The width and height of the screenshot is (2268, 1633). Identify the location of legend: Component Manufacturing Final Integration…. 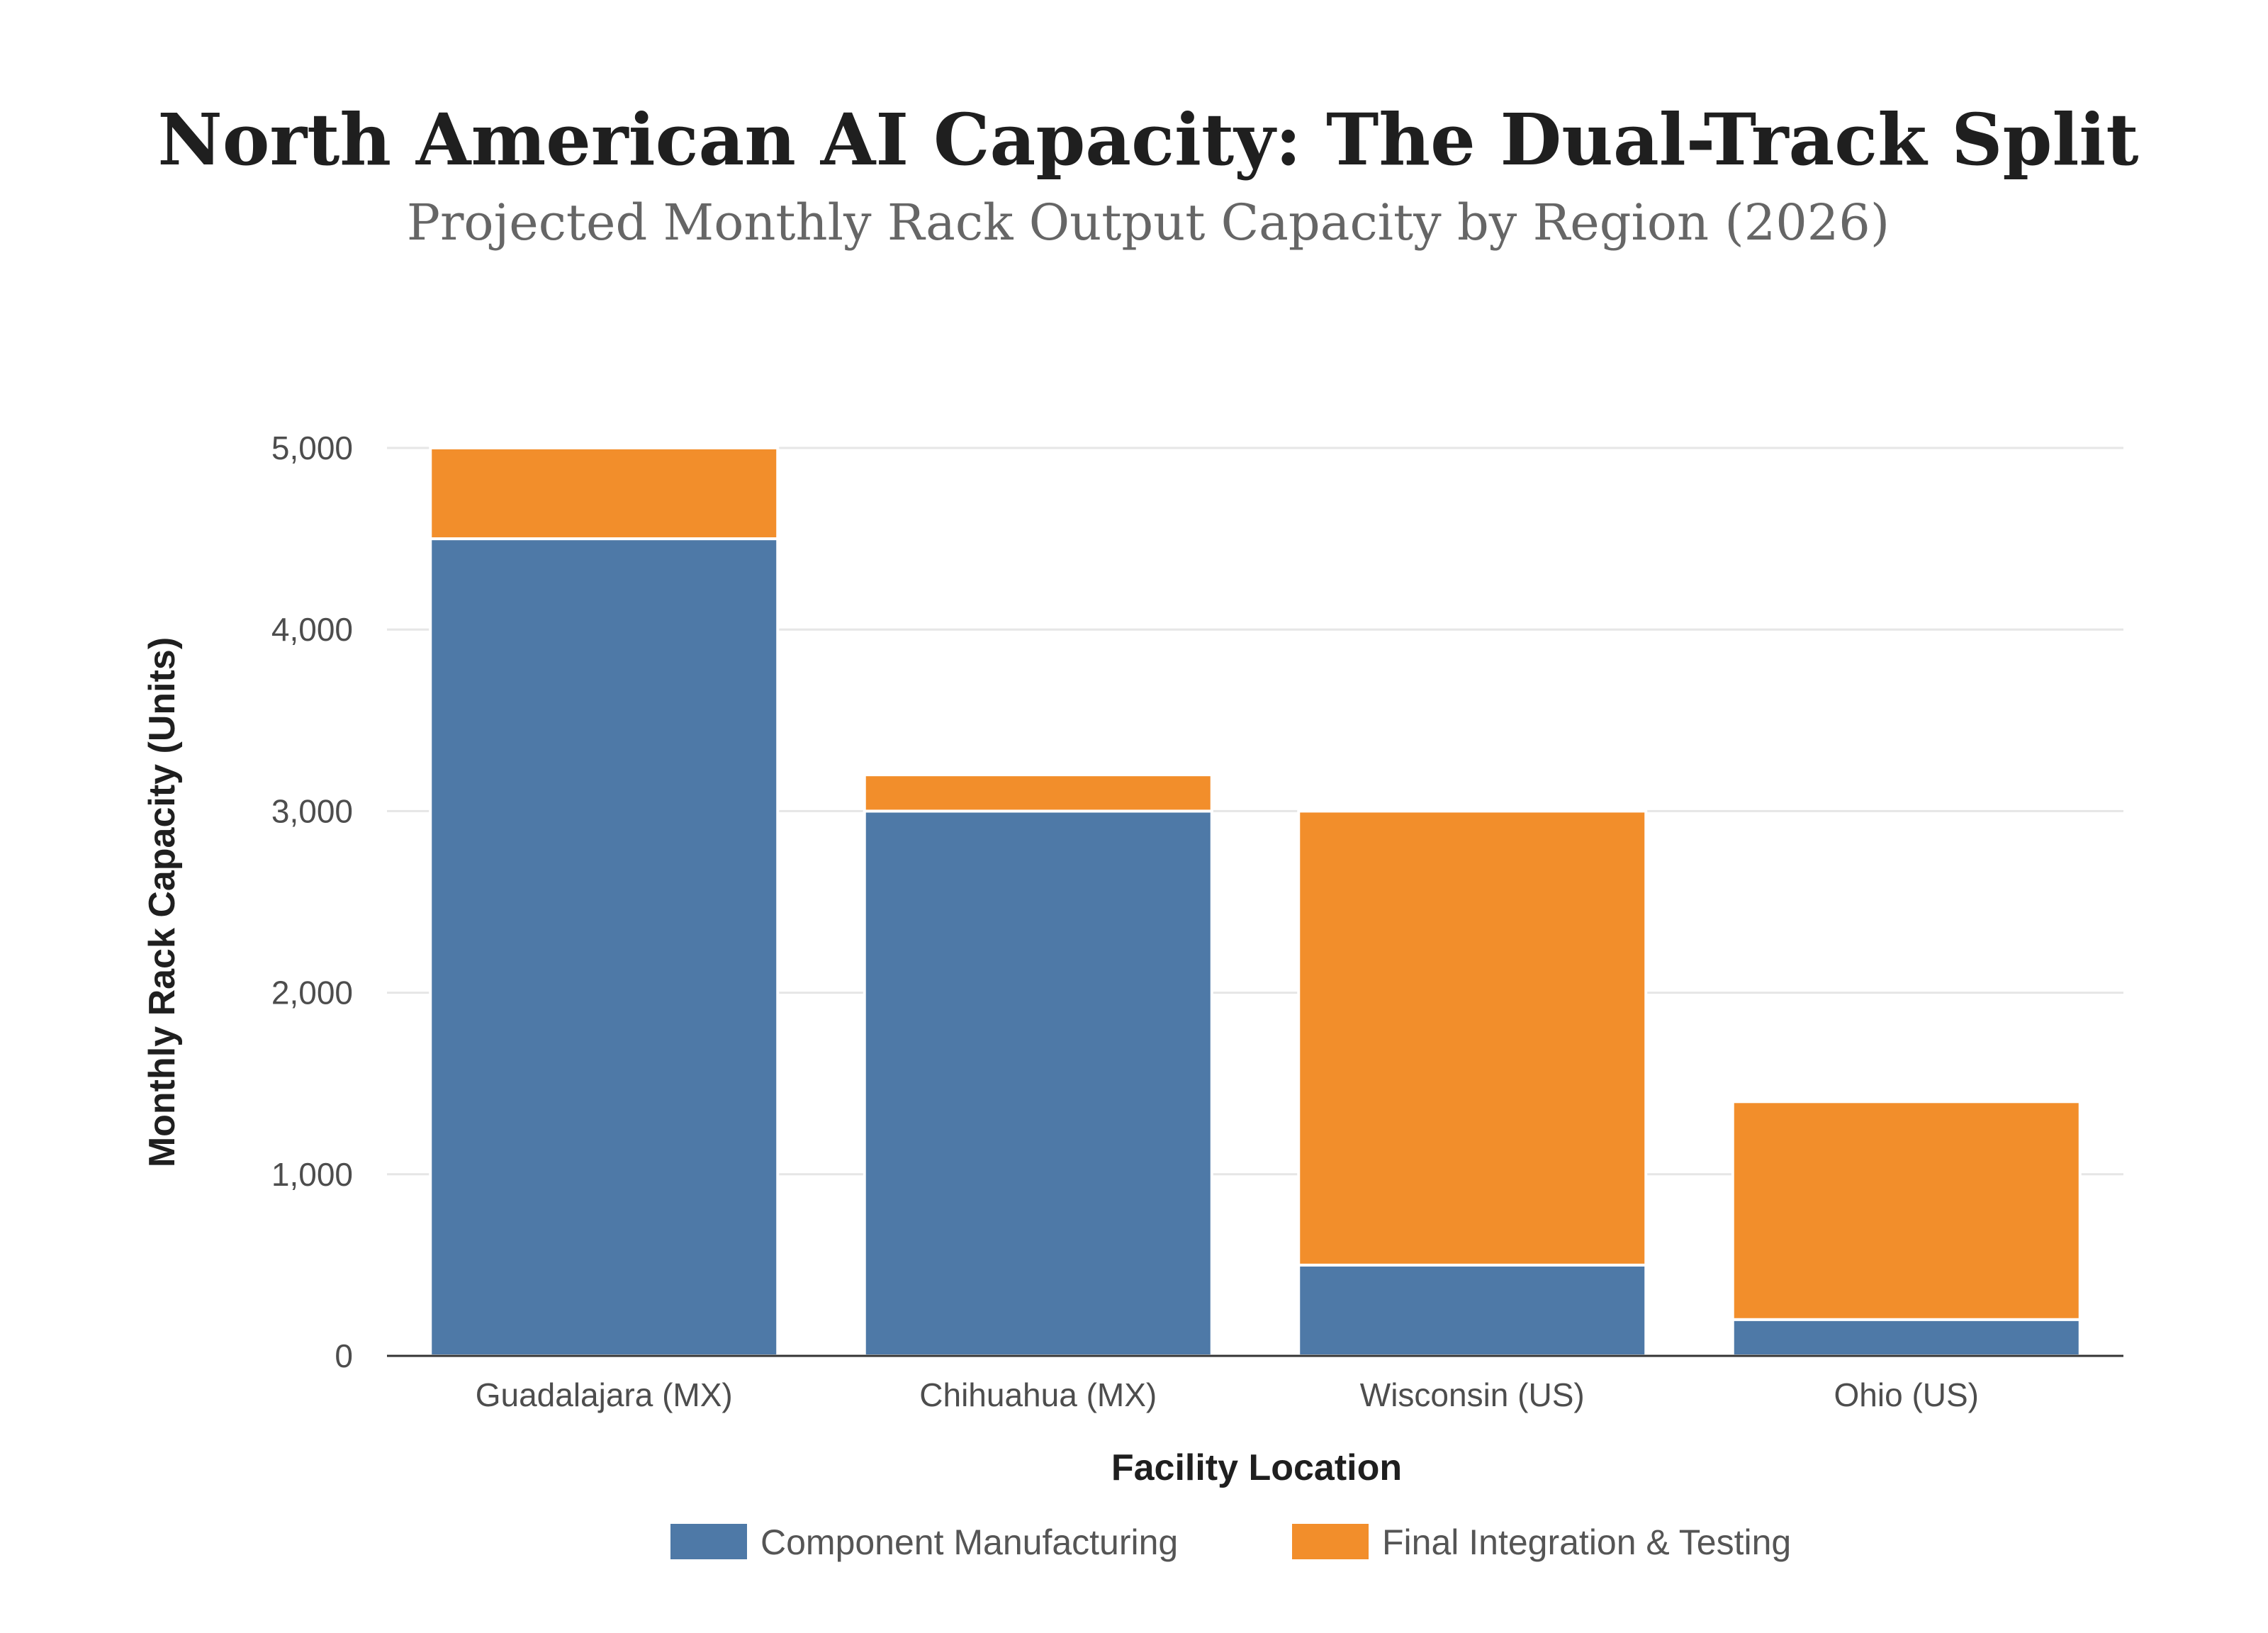
(1230, 1542).